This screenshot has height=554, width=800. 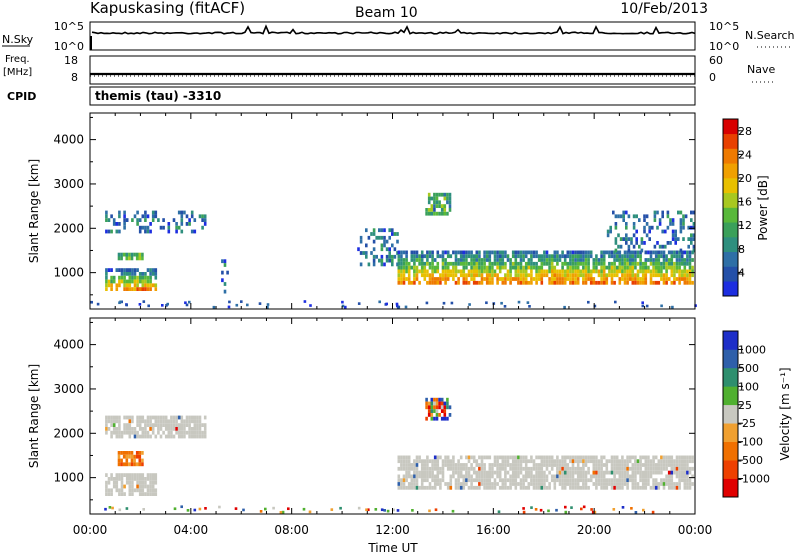 What do you see at coordinates (745, 202) in the screenshot?
I see `power-colorbar-tick-label: 16` at bounding box center [745, 202].